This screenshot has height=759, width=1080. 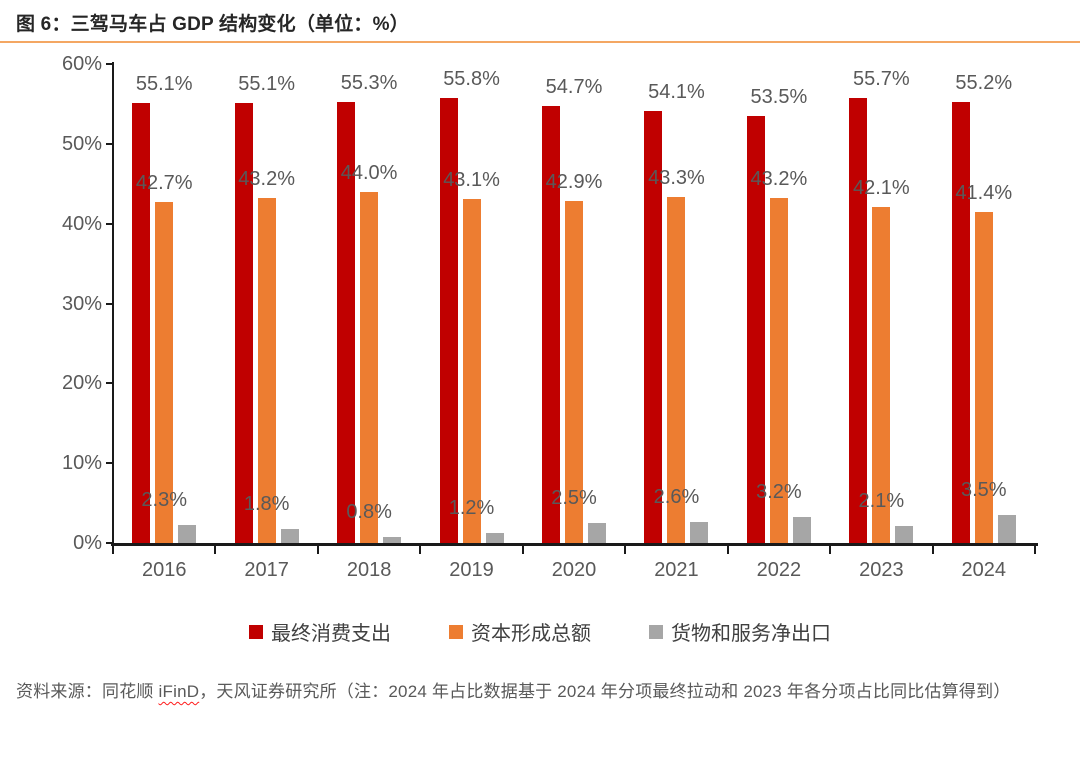 What do you see at coordinates (881, 501) in the screenshot?
I see `bar-value-label: 2.1%` at bounding box center [881, 501].